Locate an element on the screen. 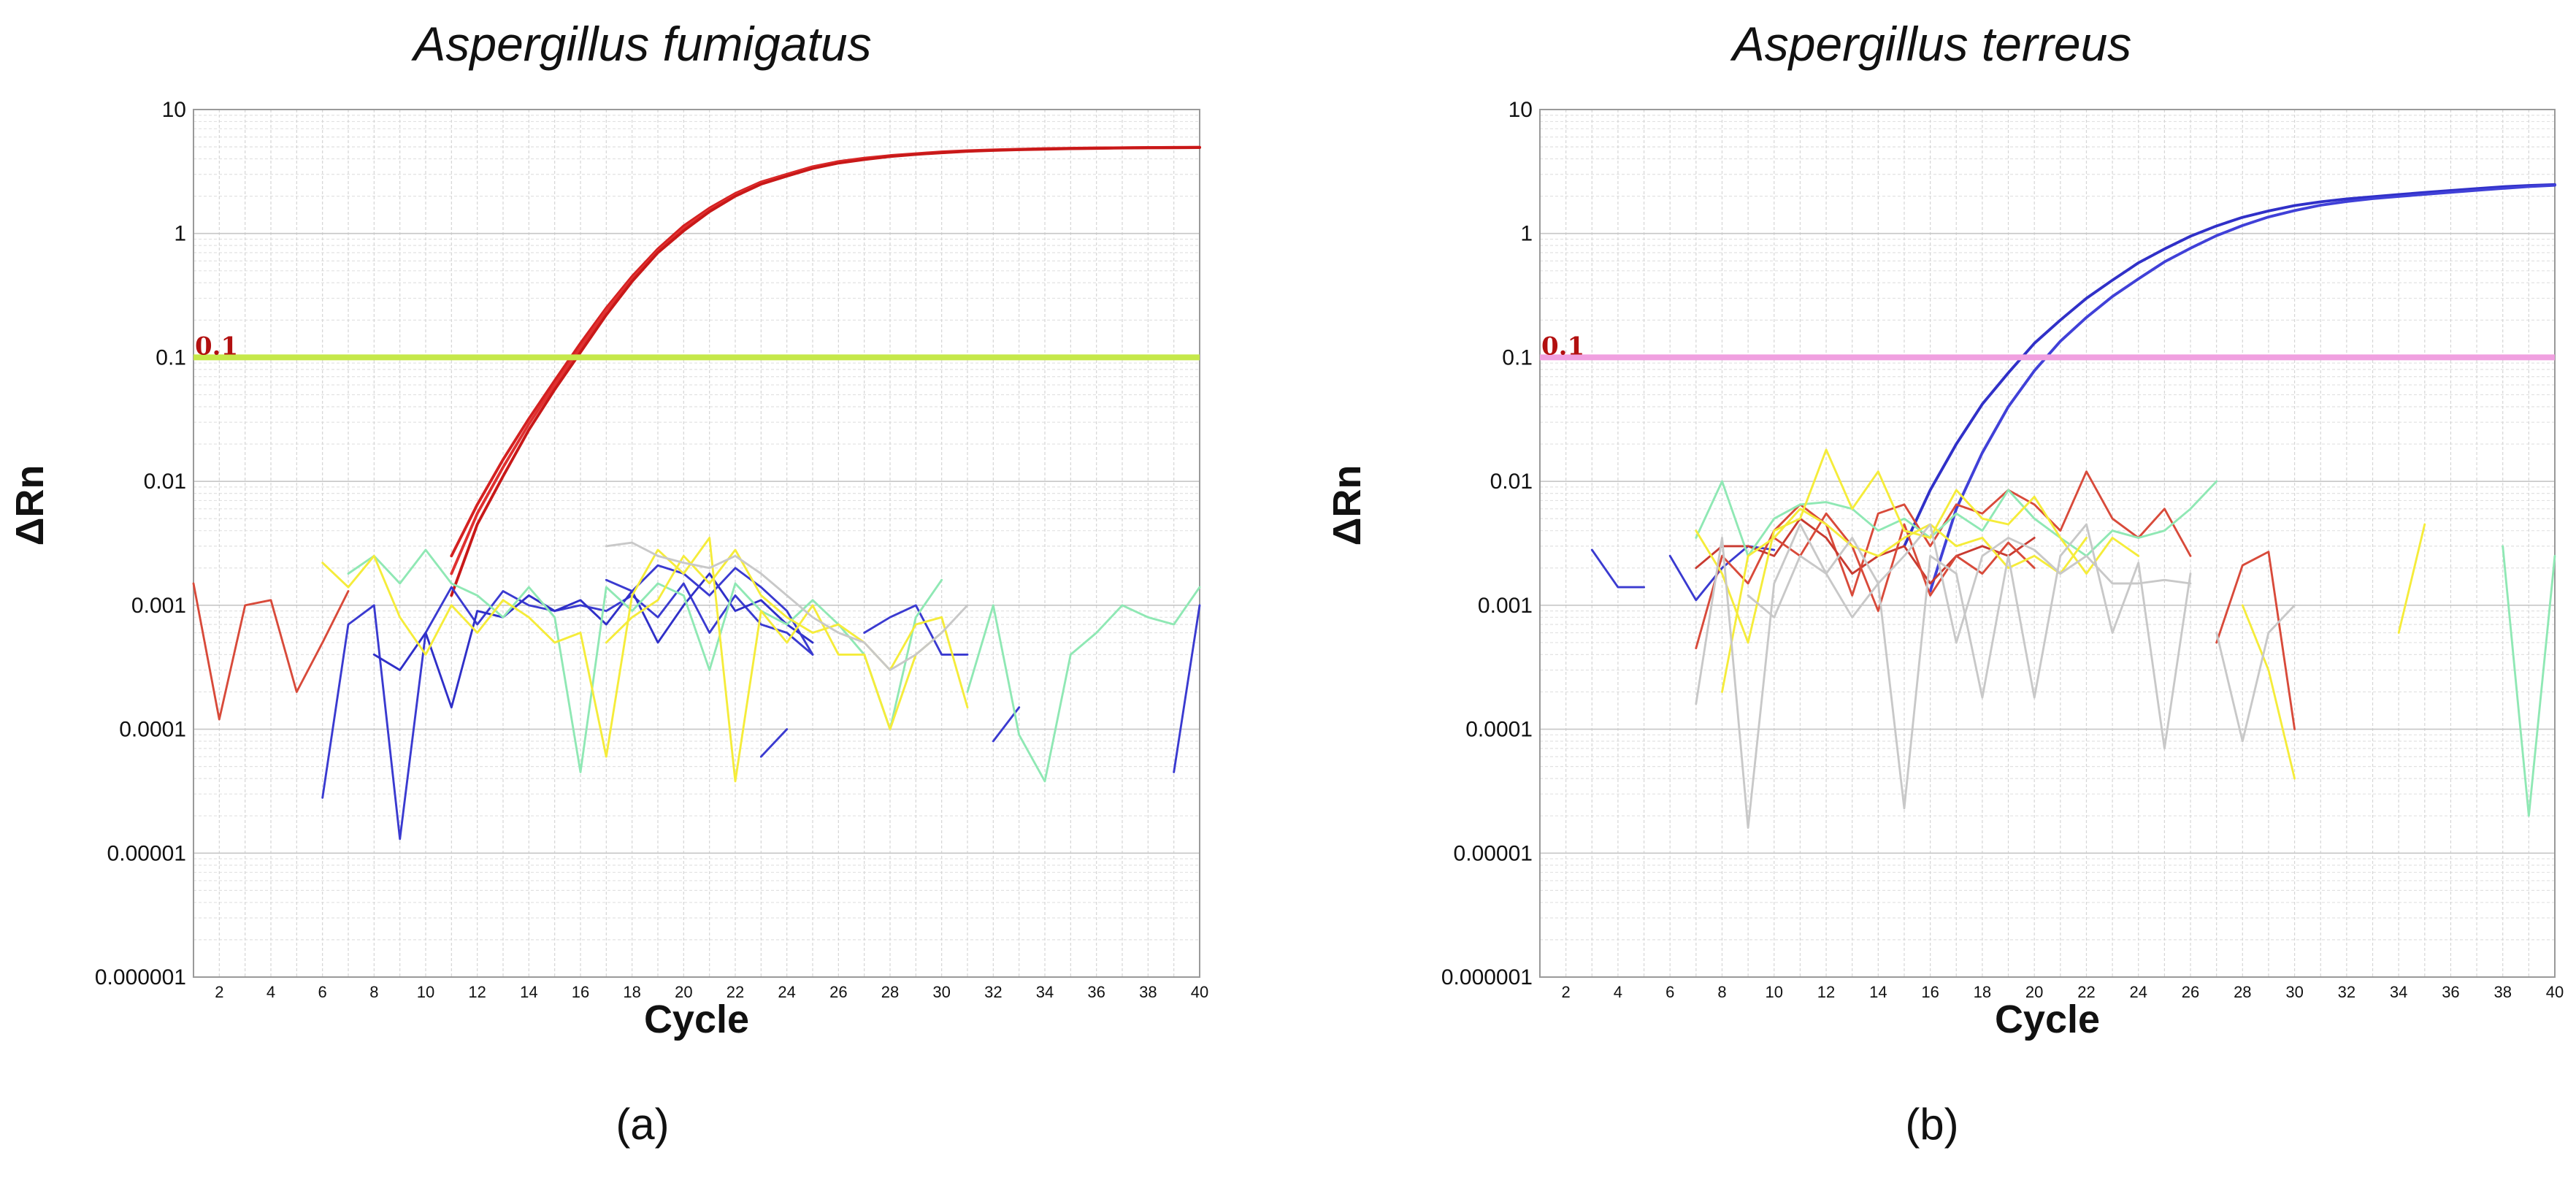 This screenshot has height=1183, width=2576. chart-caption: (b) is located at coordinates (1932, 1124).